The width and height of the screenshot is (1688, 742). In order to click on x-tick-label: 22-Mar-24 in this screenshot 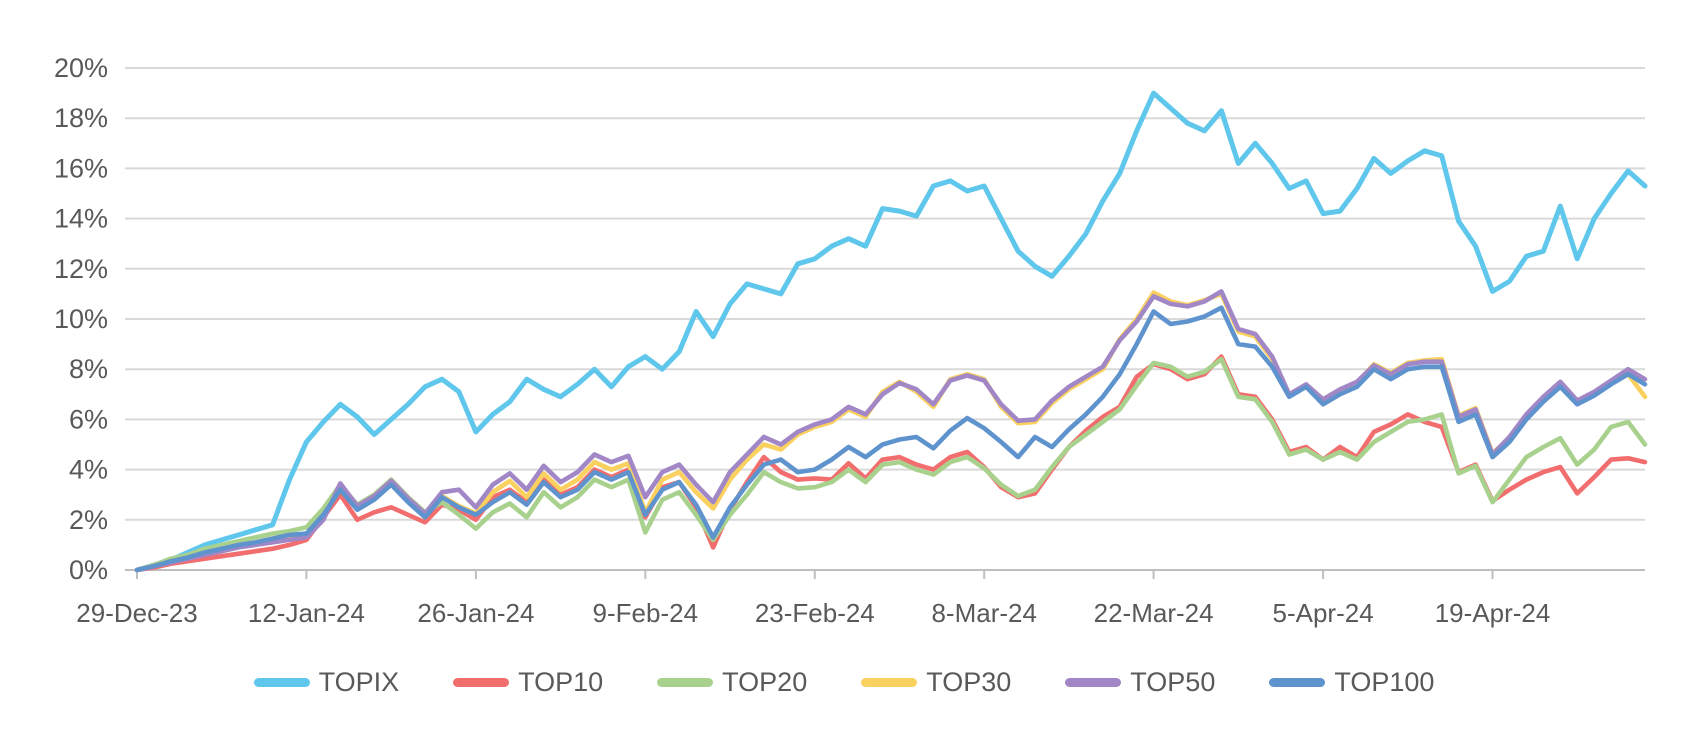, I will do `click(1154, 613)`.